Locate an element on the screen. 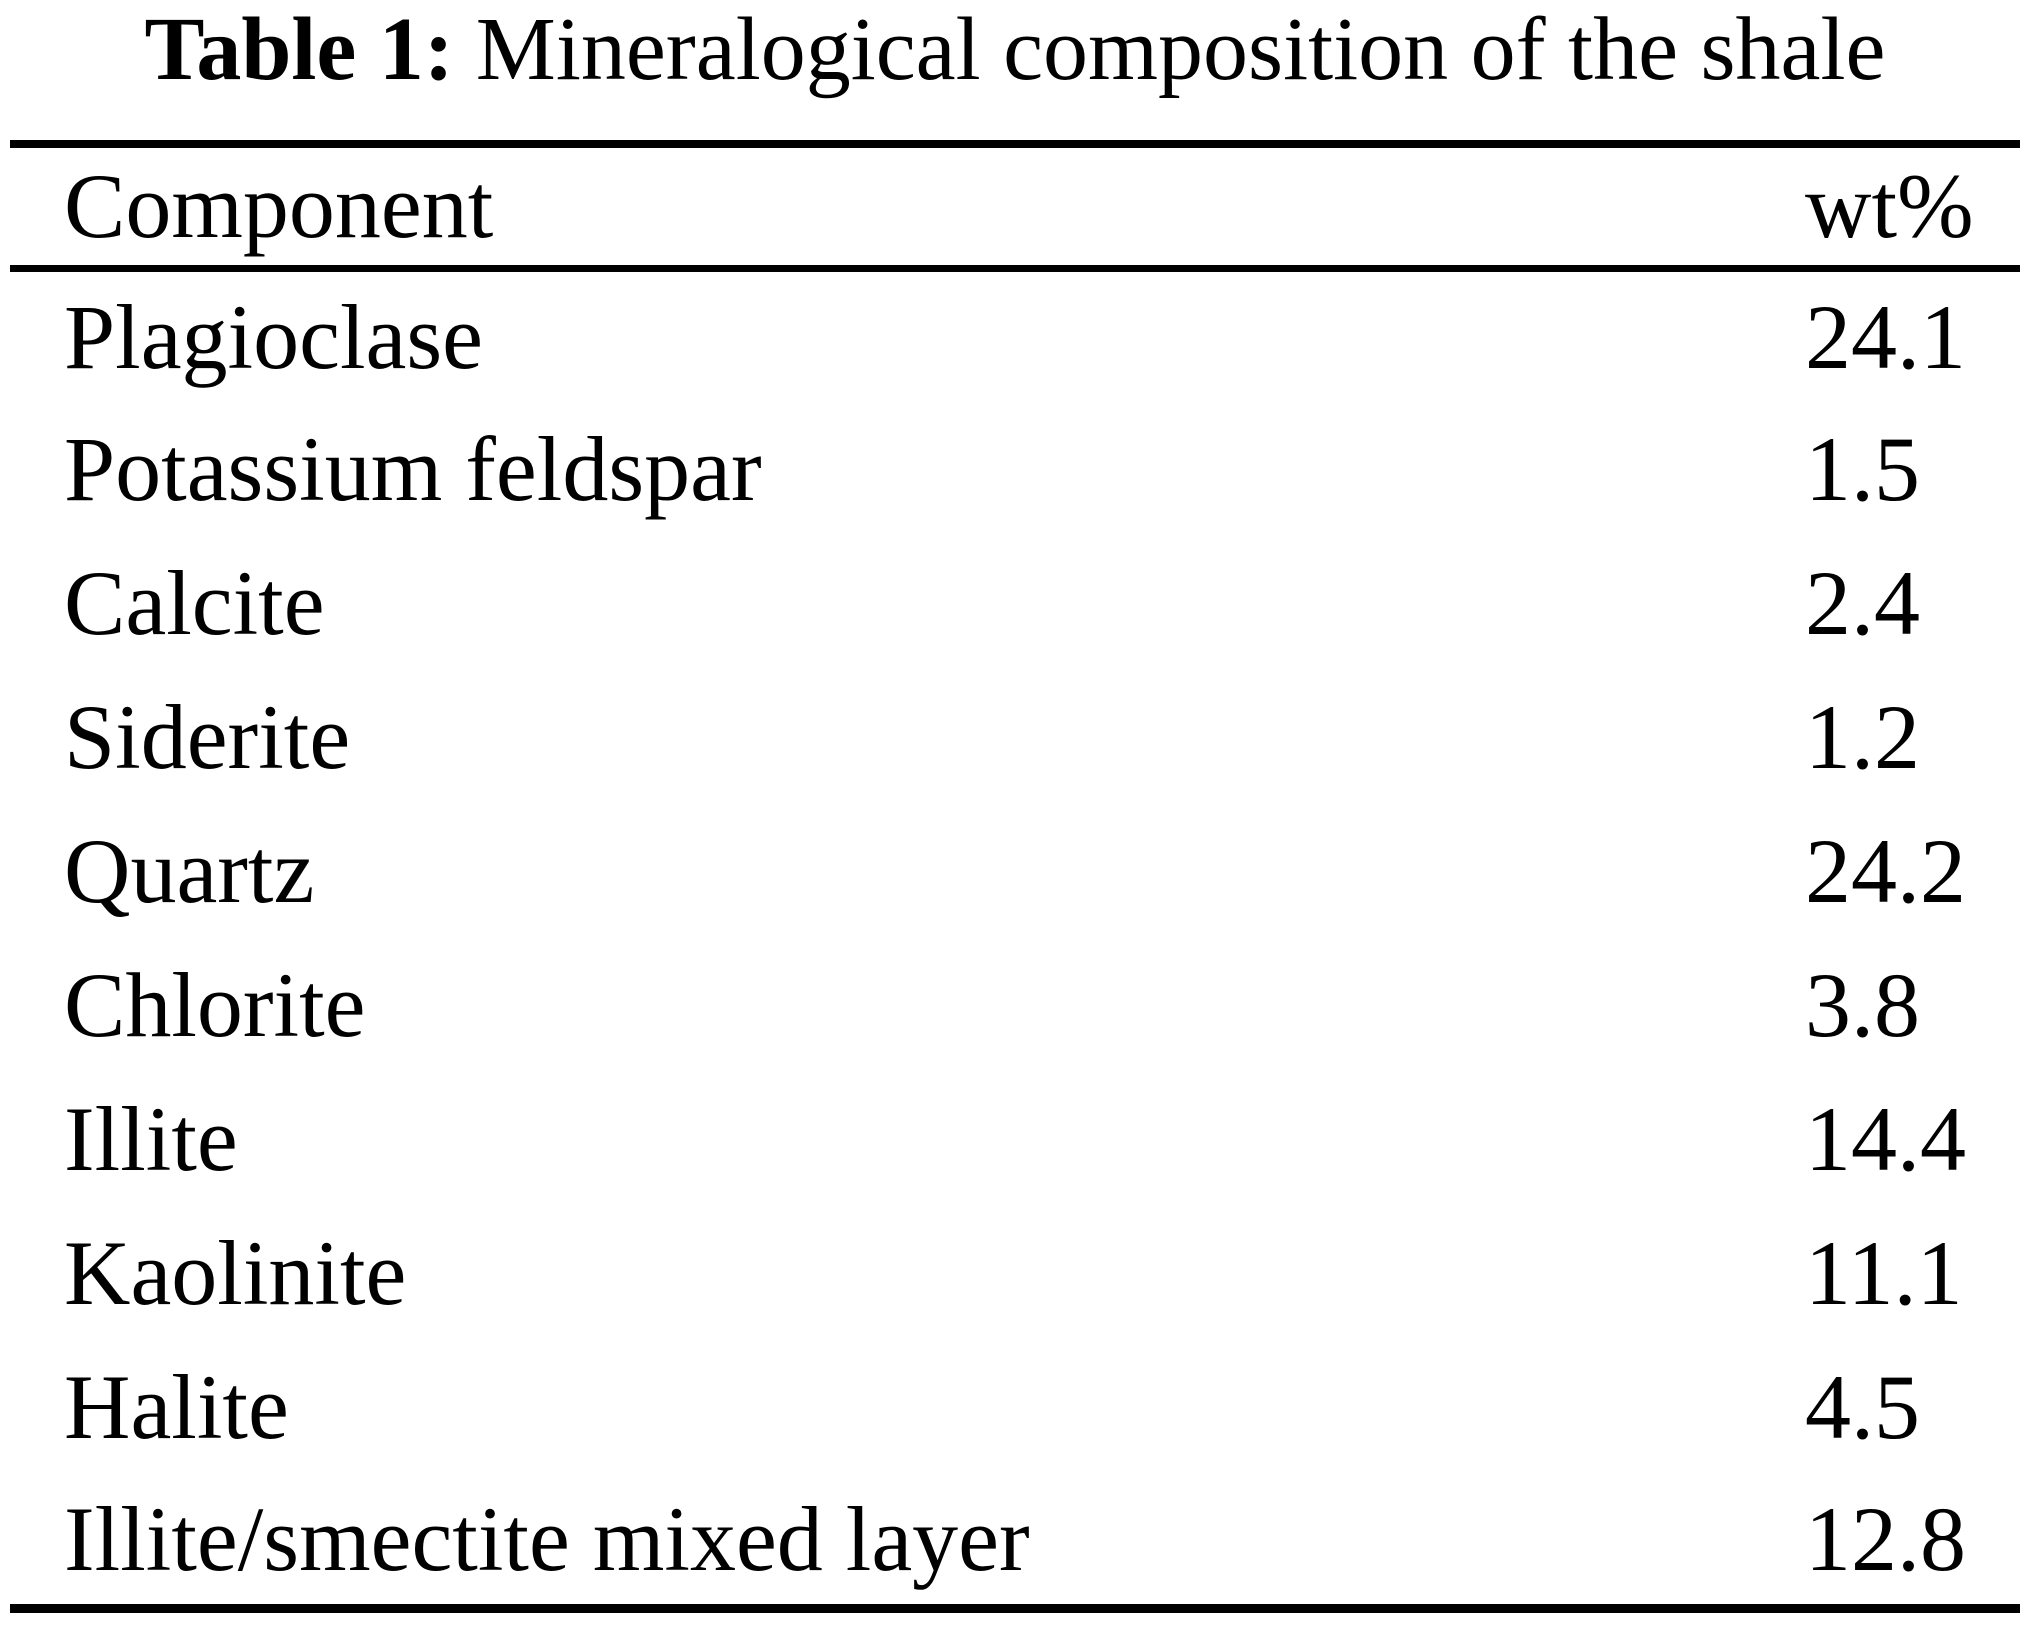 This screenshot has height=1634, width=2030. table-row: Kaolinite 11.1 is located at coordinates (1015, 1273).